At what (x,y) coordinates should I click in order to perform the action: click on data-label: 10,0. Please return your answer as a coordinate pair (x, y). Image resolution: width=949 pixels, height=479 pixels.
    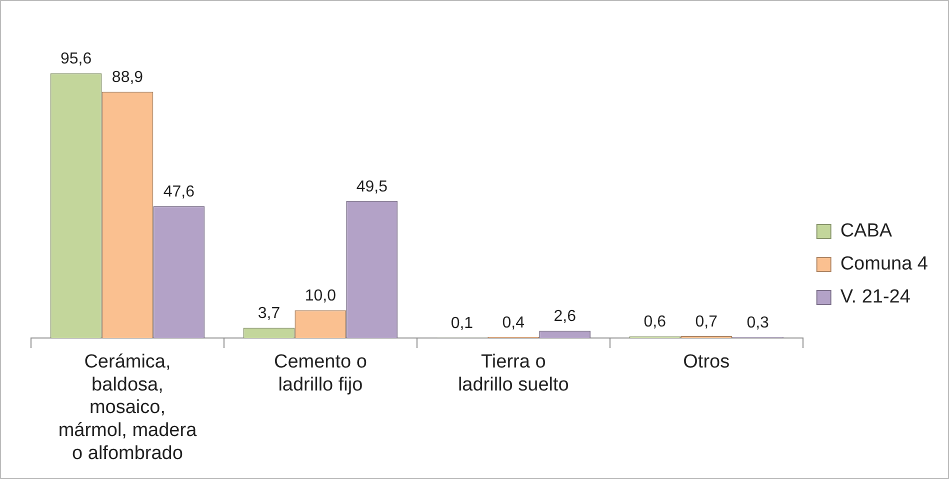
    Looking at the image, I should click on (320, 296).